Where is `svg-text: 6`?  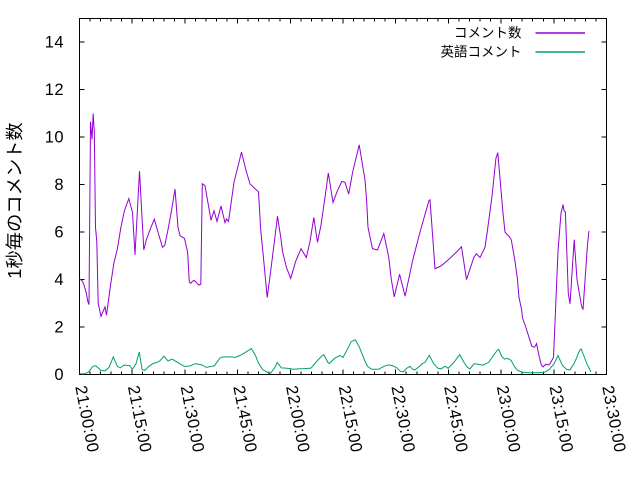 svg-text: 6 is located at coordinates (59, 233).